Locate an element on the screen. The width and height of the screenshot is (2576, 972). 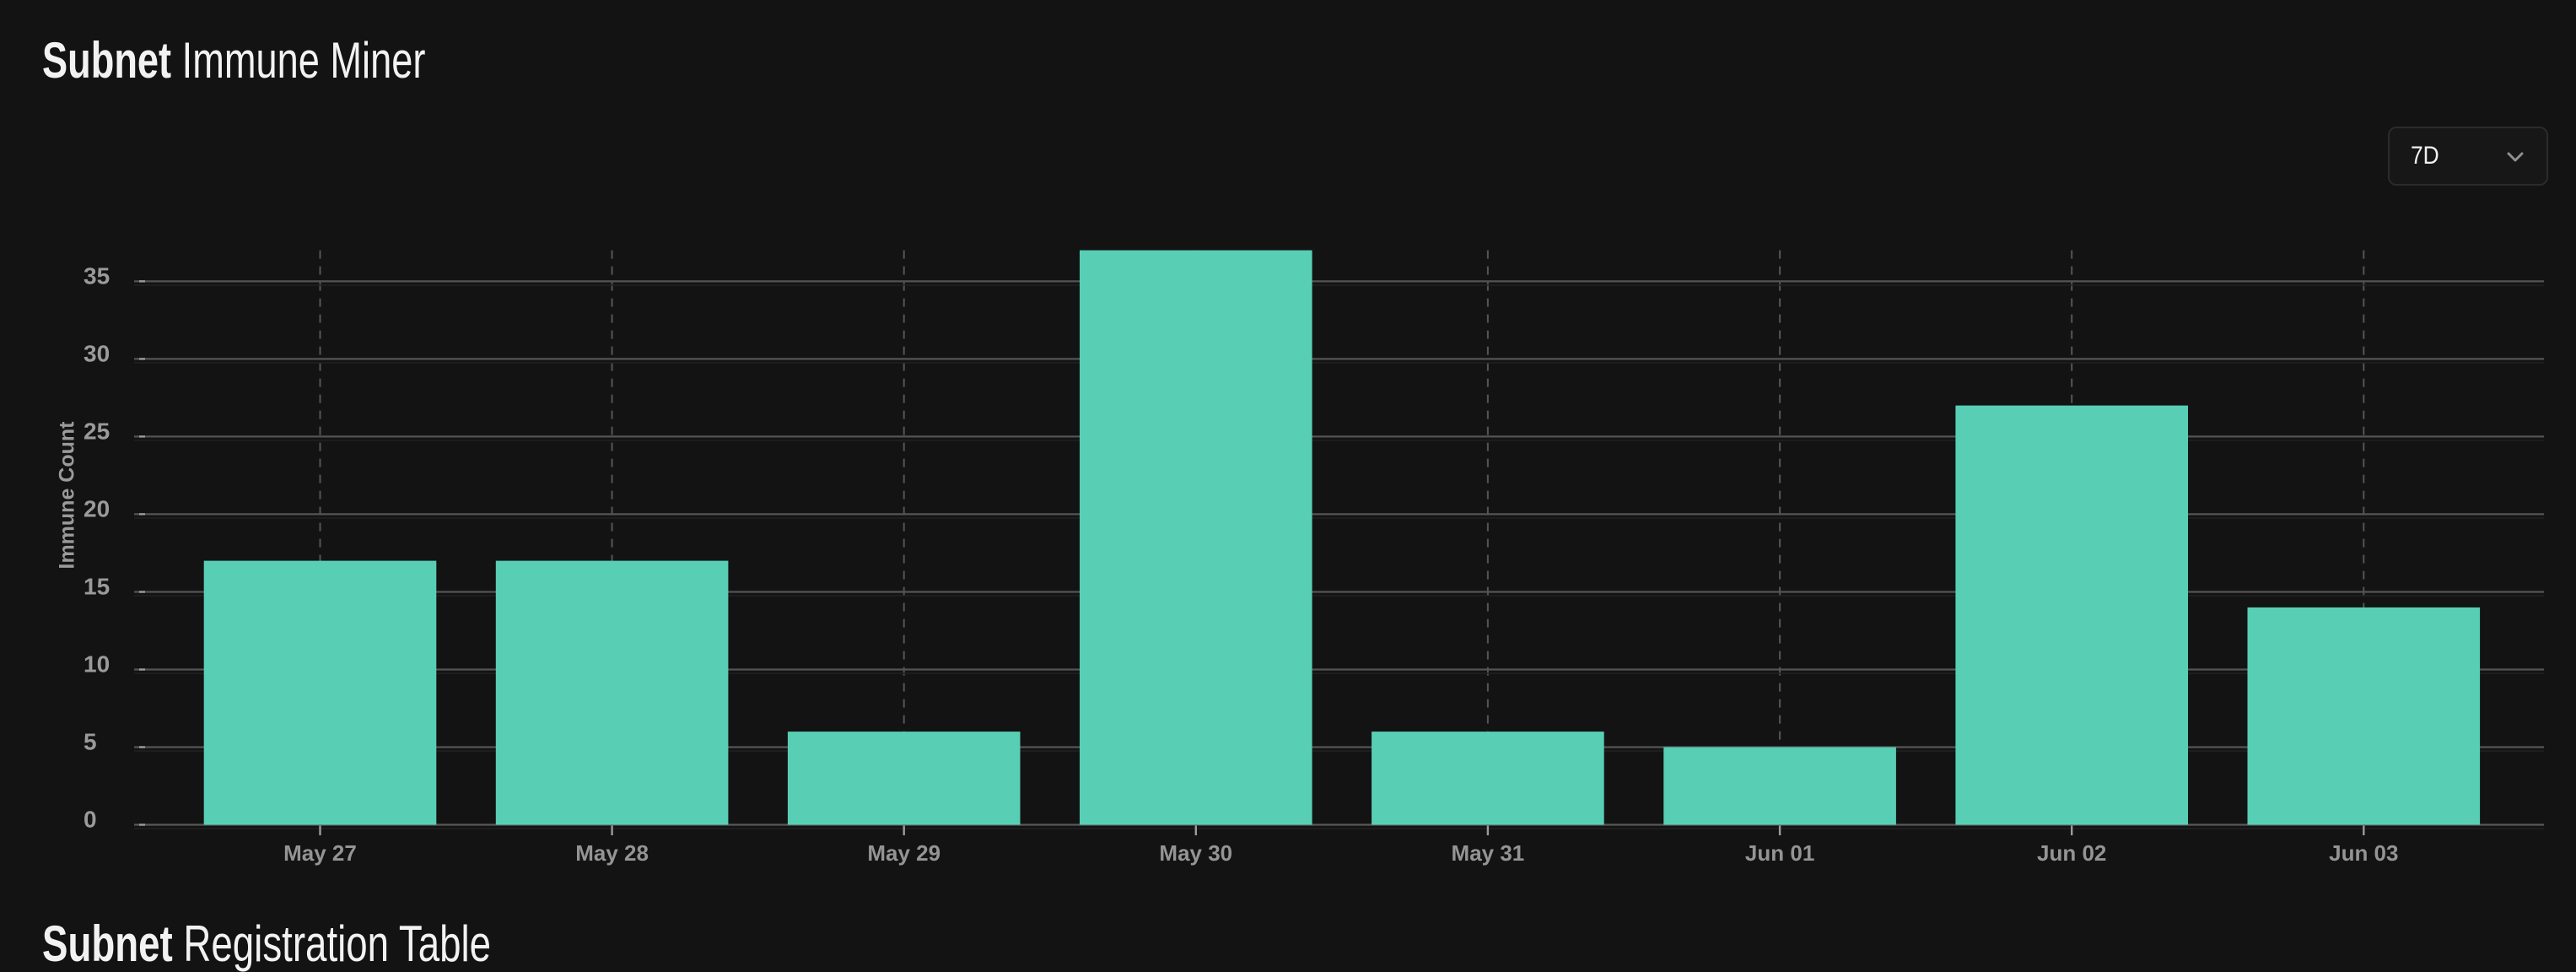
svg-text: May 28 is located at coordinates (612, 853).